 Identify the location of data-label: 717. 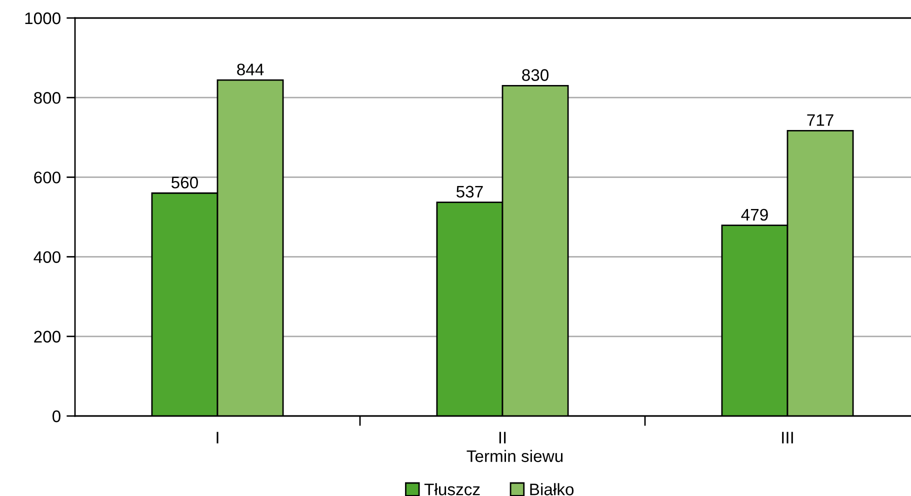
(820, 120).